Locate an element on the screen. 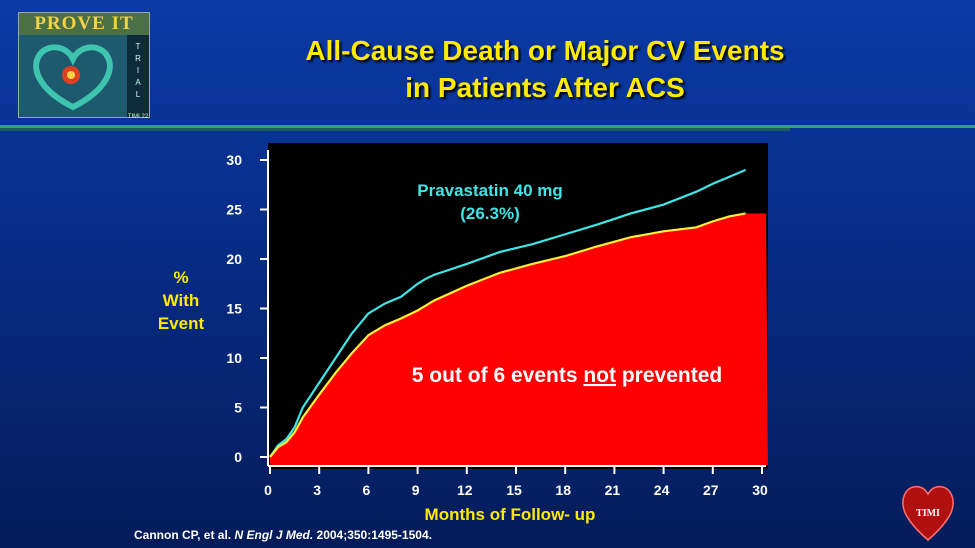 The width and height of the screenshot is (975, 548). annotation-post: prevented is located at coordinates (669, 375).